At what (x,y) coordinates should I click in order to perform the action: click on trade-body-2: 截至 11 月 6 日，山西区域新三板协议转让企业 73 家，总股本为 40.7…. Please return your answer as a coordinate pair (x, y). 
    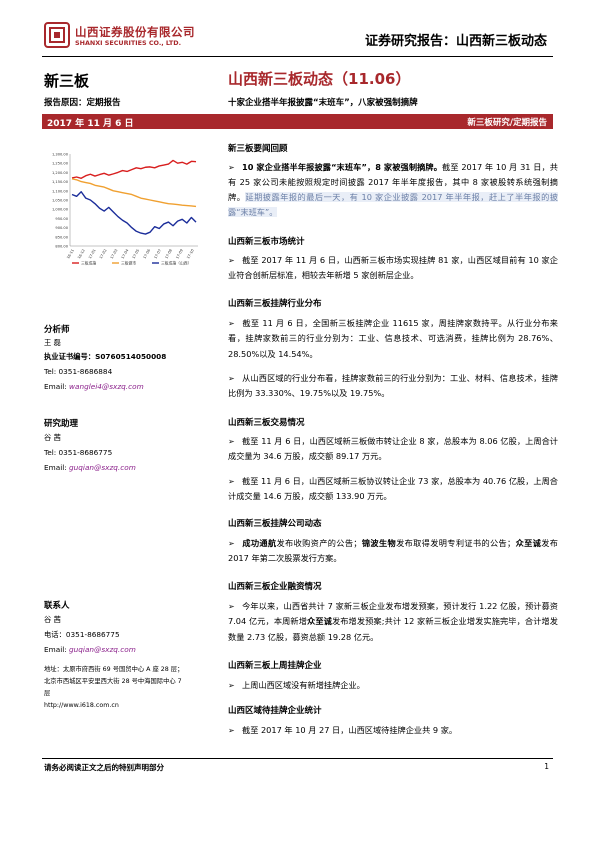
    Looking at the image, I should click on (393, 489).